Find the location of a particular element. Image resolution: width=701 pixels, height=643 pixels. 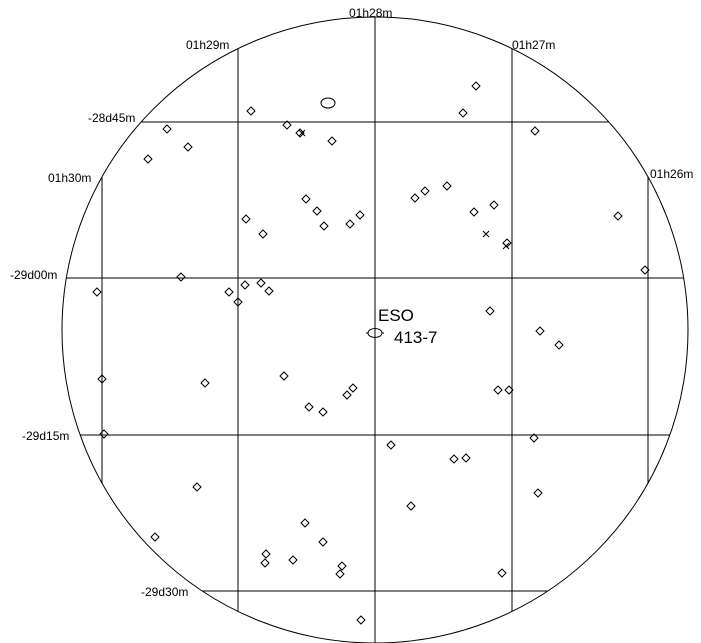

dec-label-28d45m: -28d45m is located at coordinates (111, 118).